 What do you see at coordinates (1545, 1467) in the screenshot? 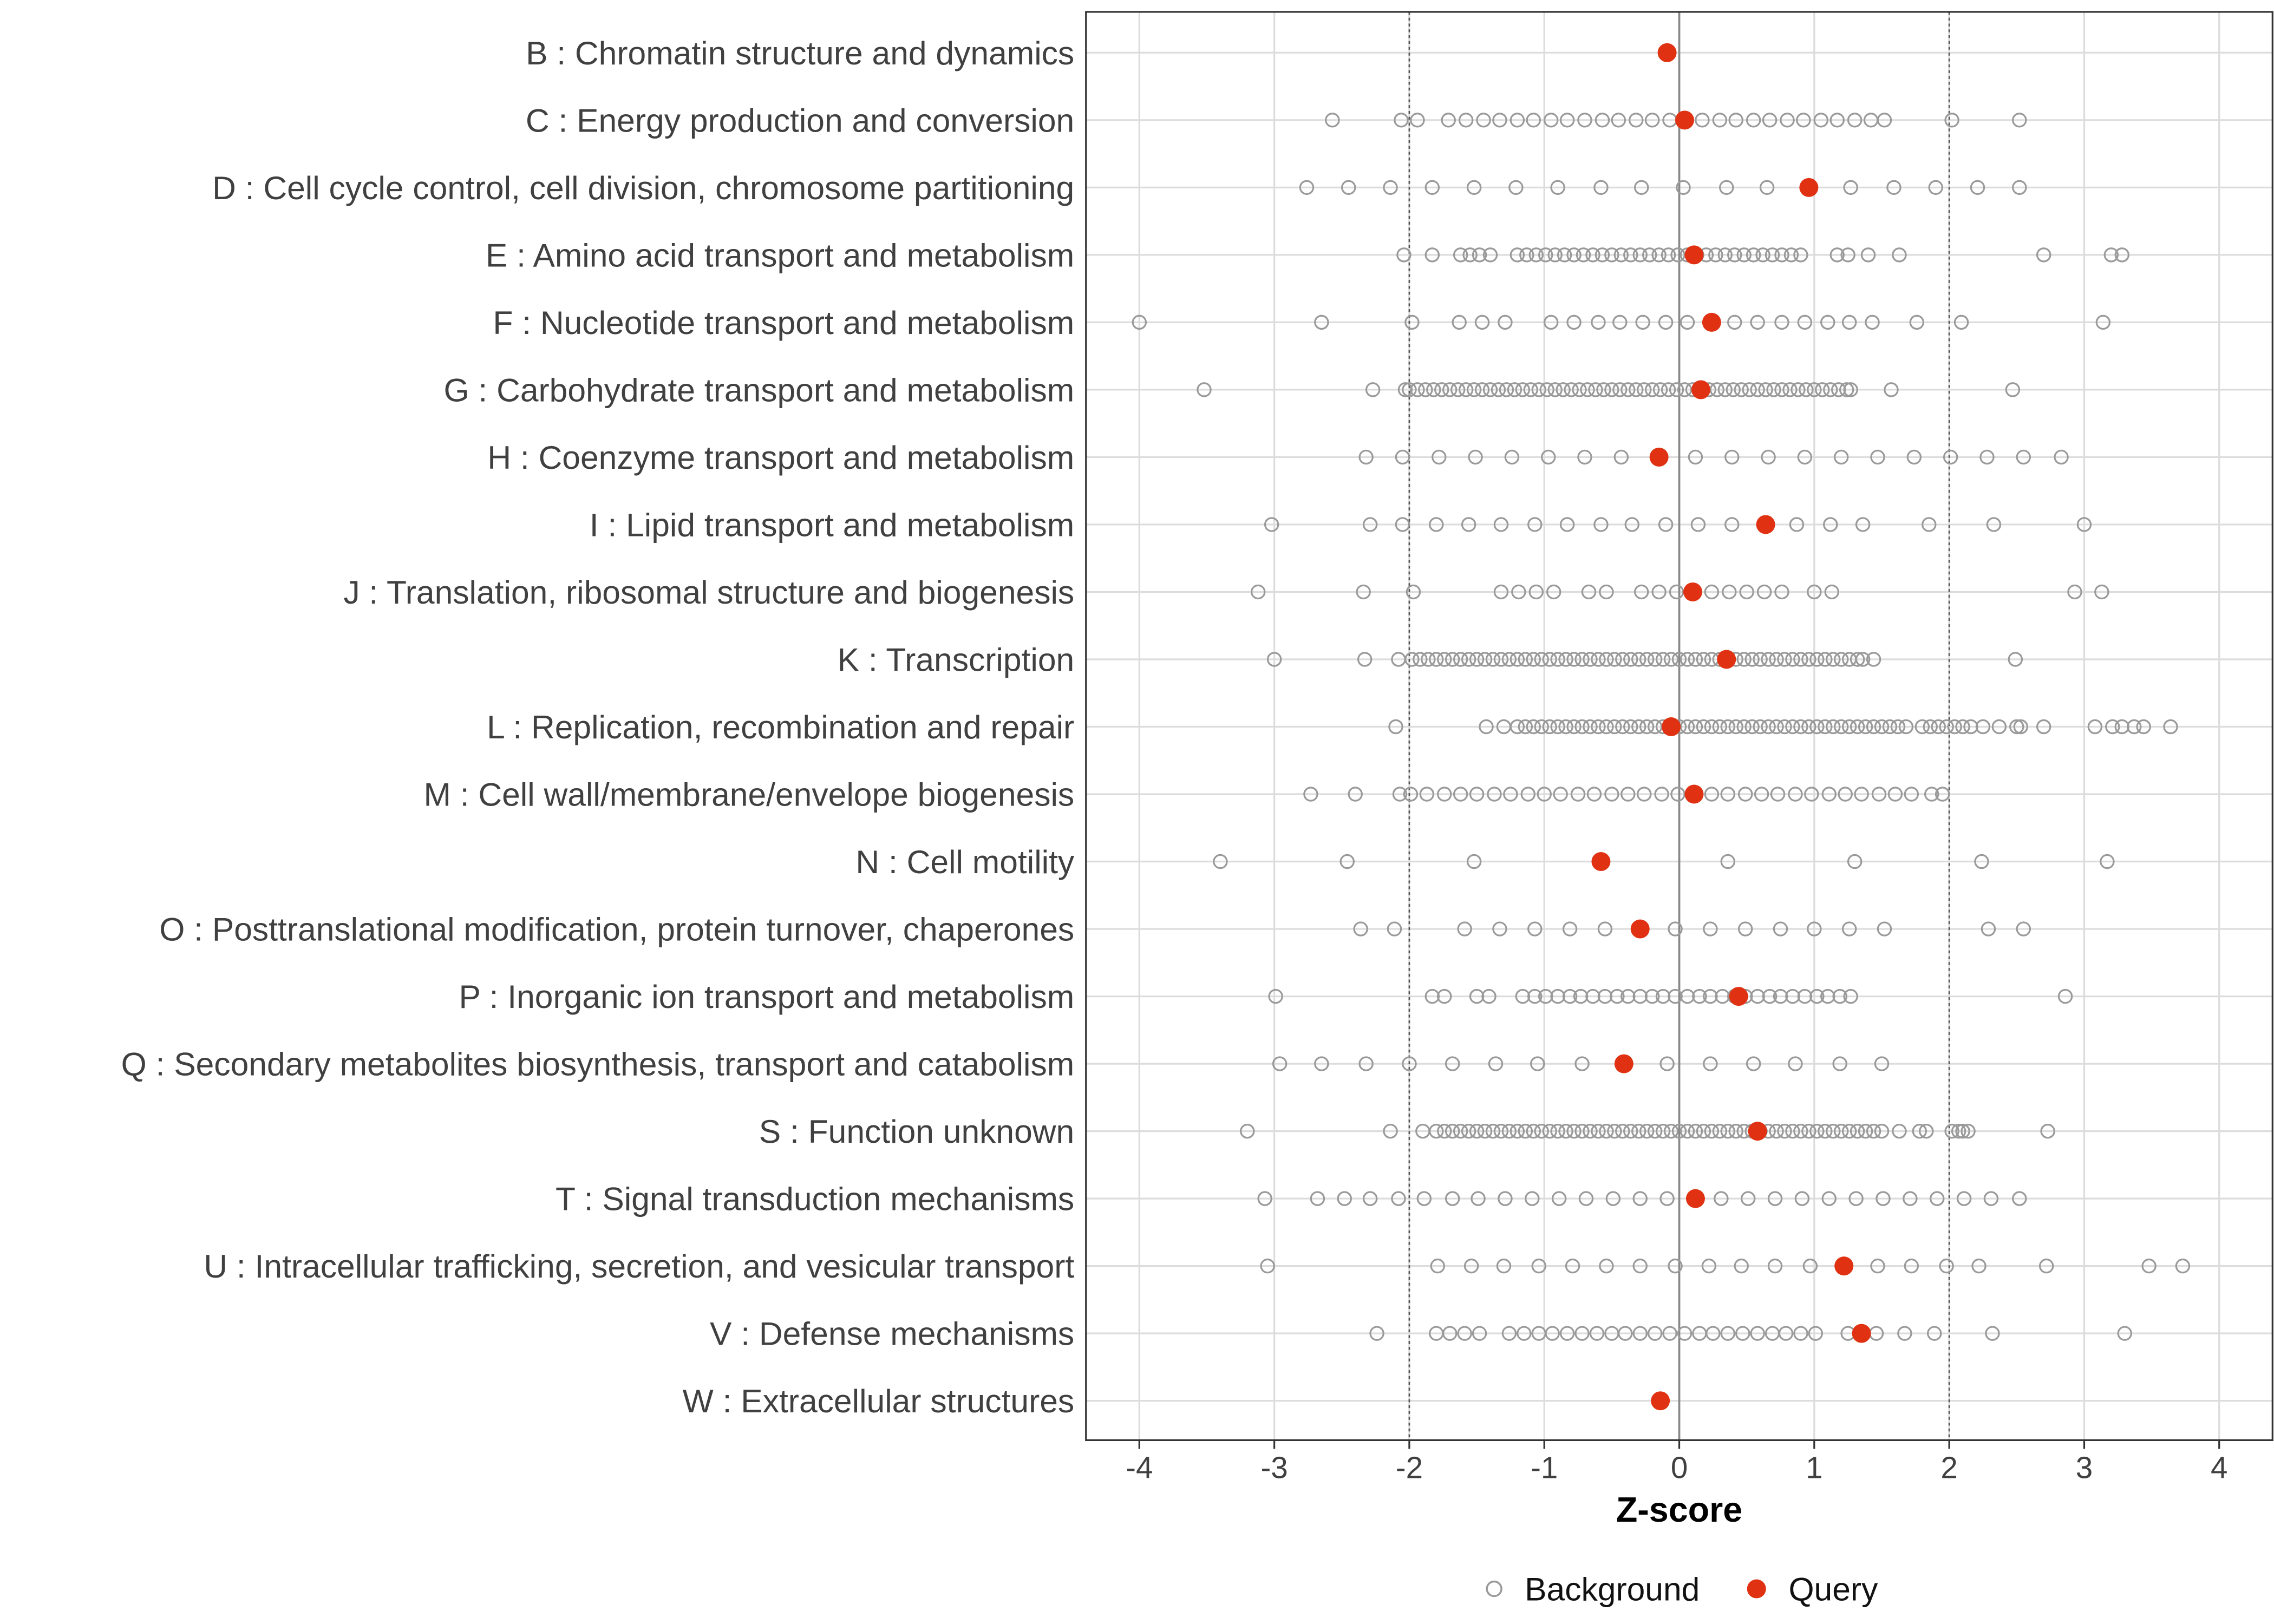
I see `x-tick-label: -1` at bounding box center [1545, 1467].